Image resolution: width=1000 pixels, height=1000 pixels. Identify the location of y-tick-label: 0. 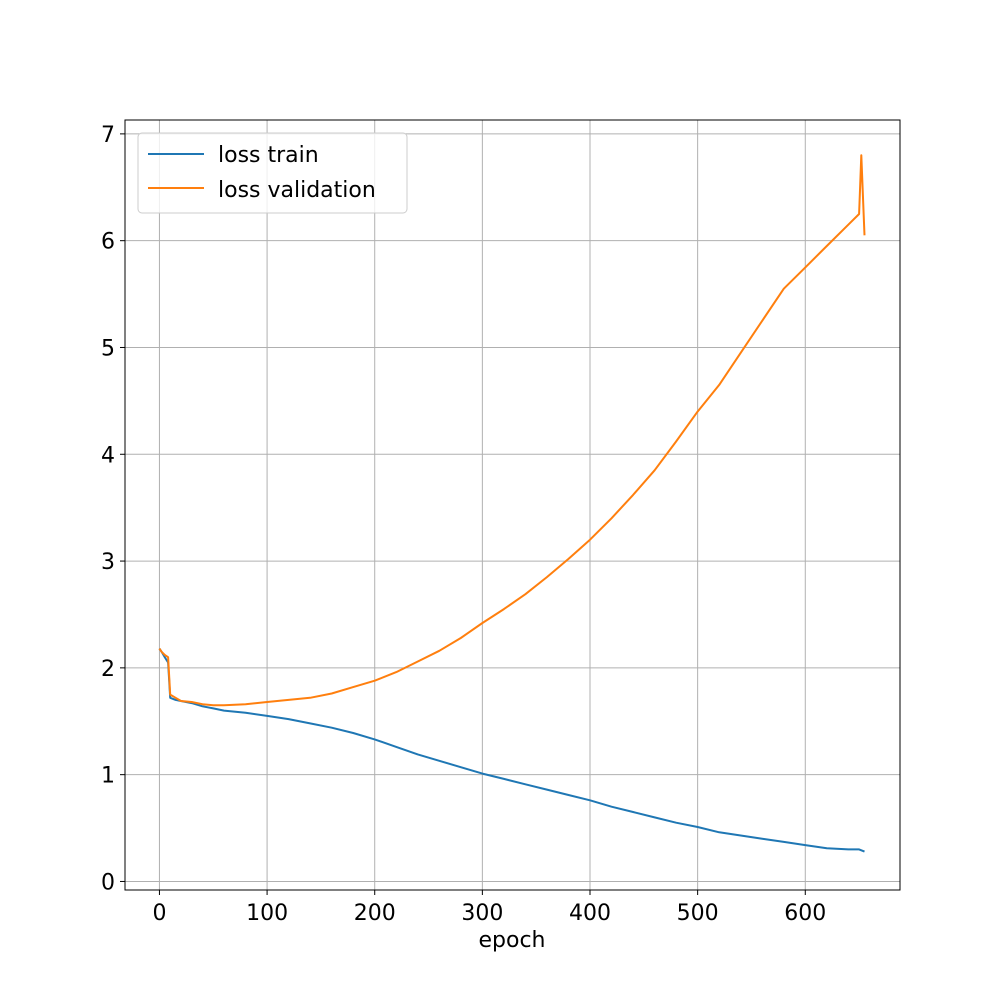
(108, 882).